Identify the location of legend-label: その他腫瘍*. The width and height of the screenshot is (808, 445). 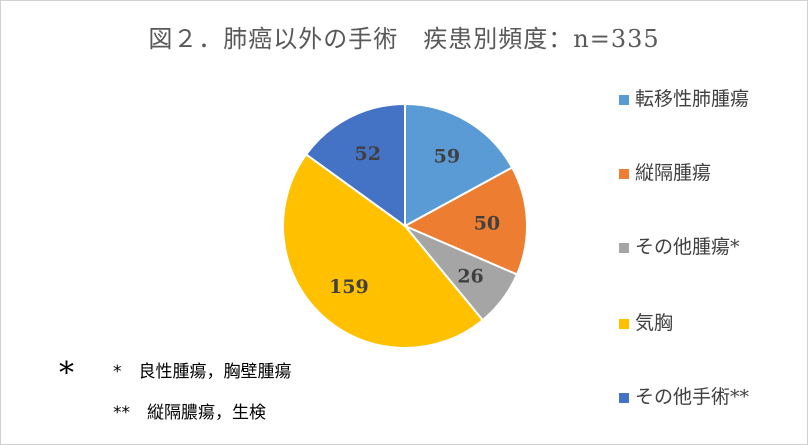
(687, 247).